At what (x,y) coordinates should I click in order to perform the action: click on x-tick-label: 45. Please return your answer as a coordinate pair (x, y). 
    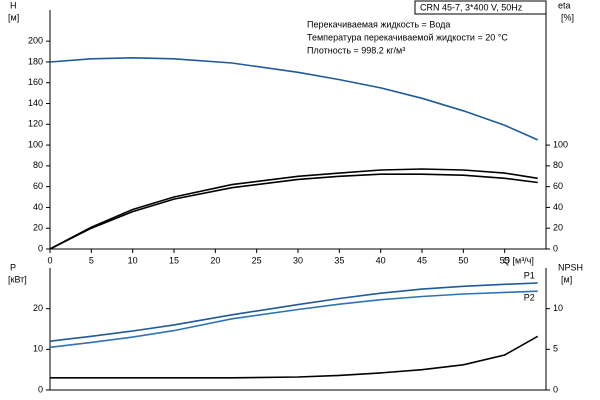
    Looking at the image, I should click on (422, 260).